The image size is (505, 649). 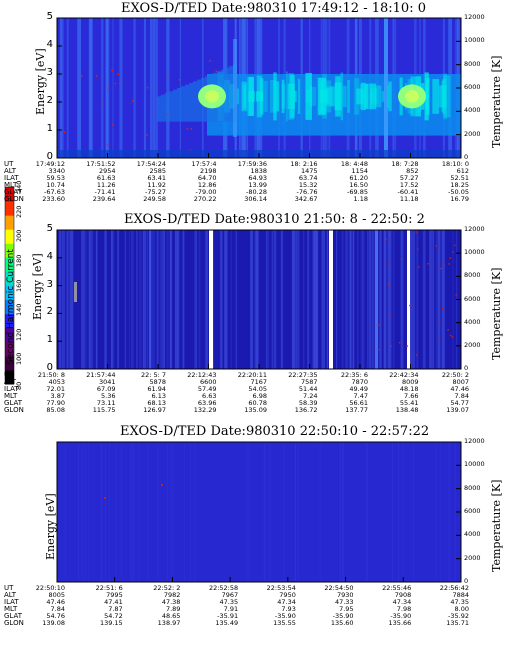 I want to click on panel2-column-value: 132.29, so click(x=205, y=410).